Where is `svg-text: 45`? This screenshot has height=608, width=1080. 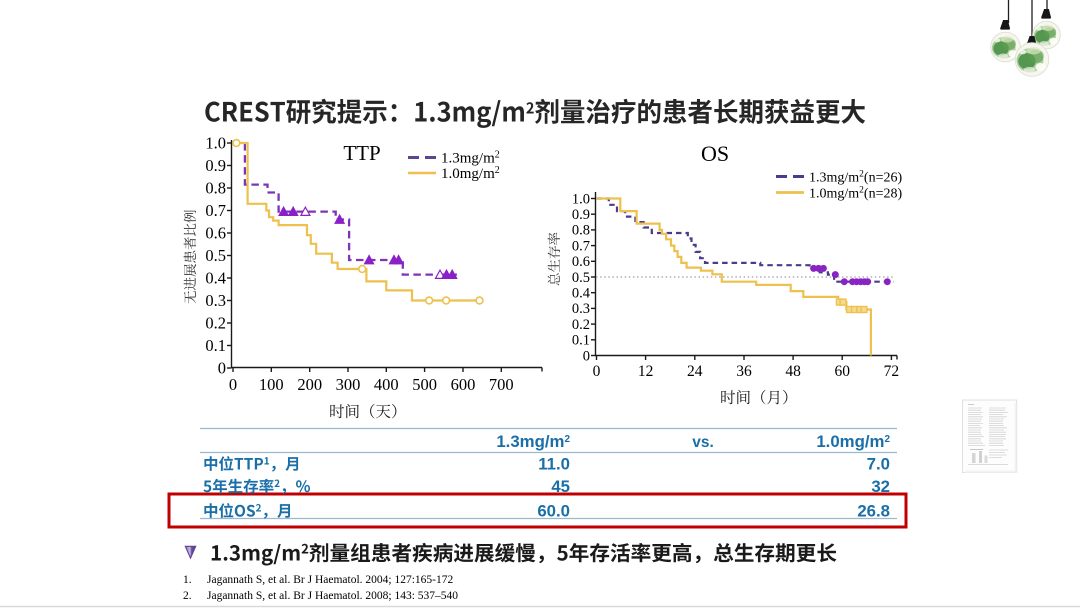 svg-text: 45 is located at coordinates (560, 486).